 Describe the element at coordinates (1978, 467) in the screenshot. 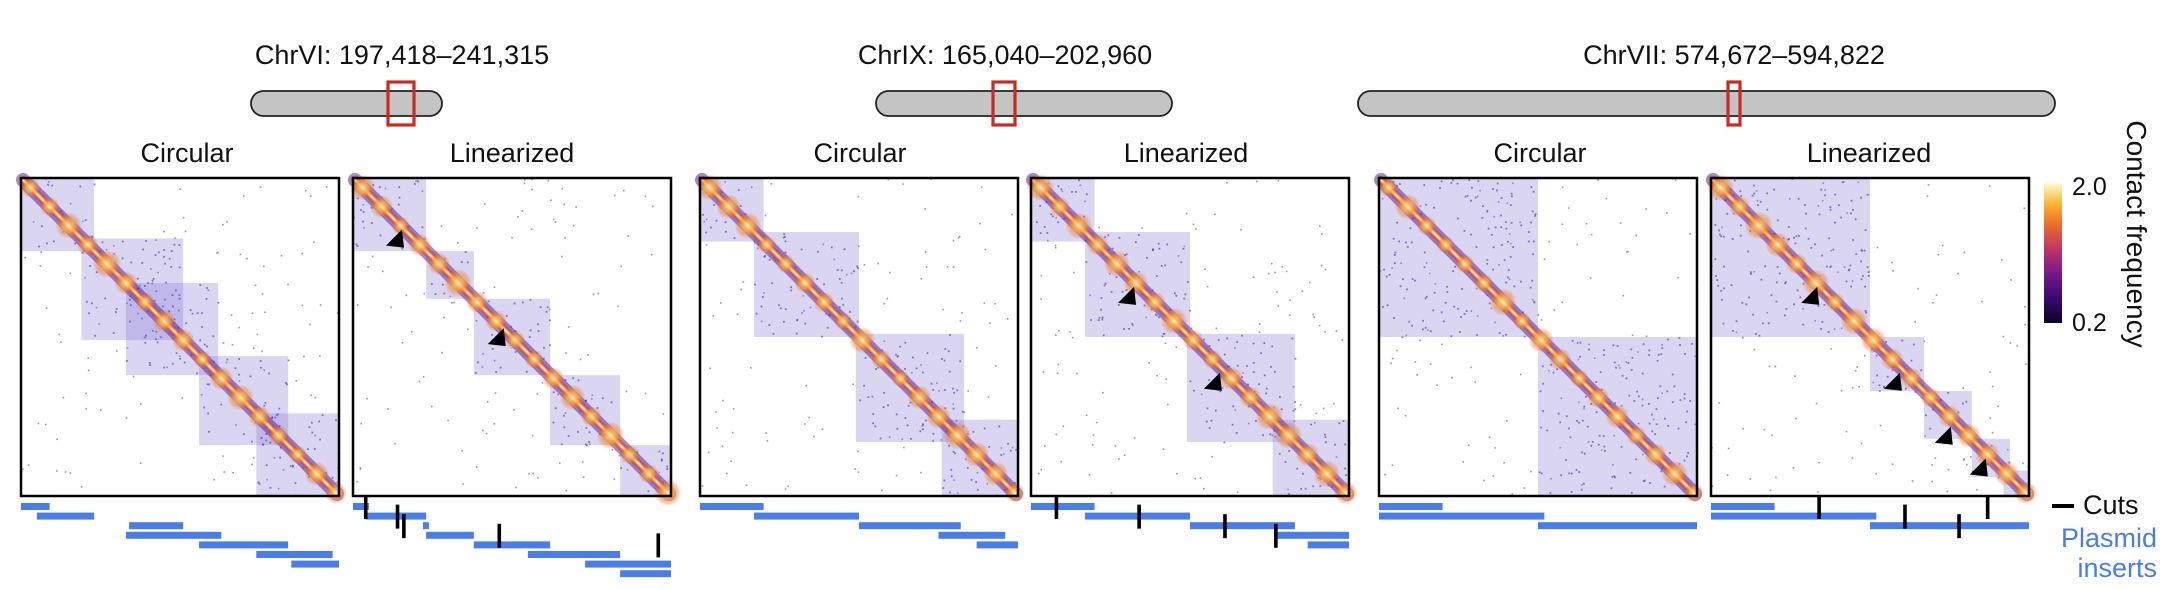

I see `arrowhead-marker` at that location.